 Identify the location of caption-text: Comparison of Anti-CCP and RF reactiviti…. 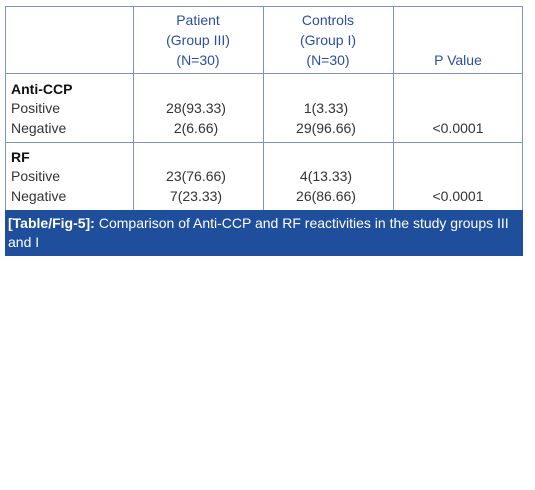
(258, 232).